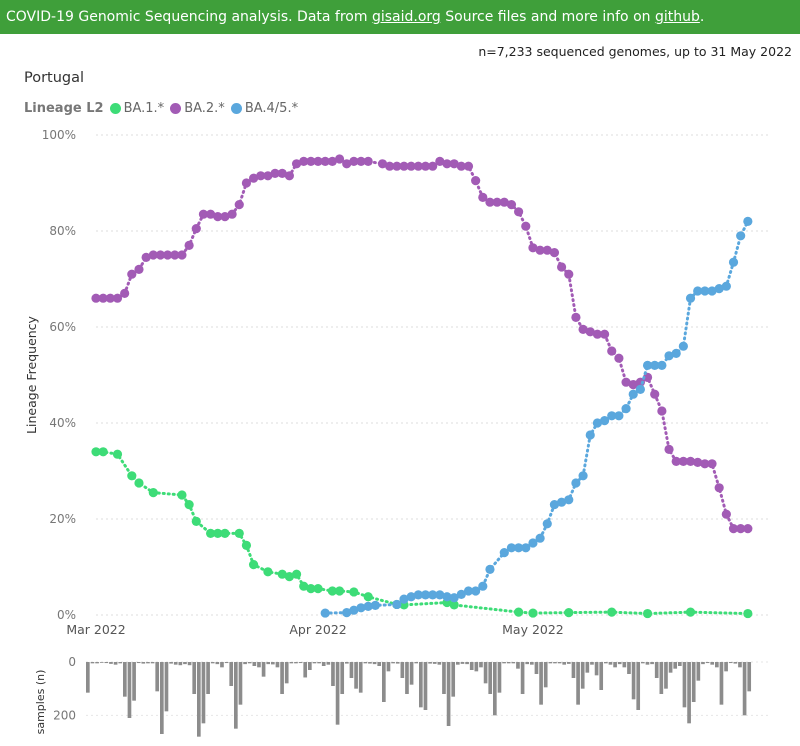 The image size is (800, 746). I want to click on legend: Lineage L2 BA.1.* BA.2.* BA.4/5.*, so click(164, 108).